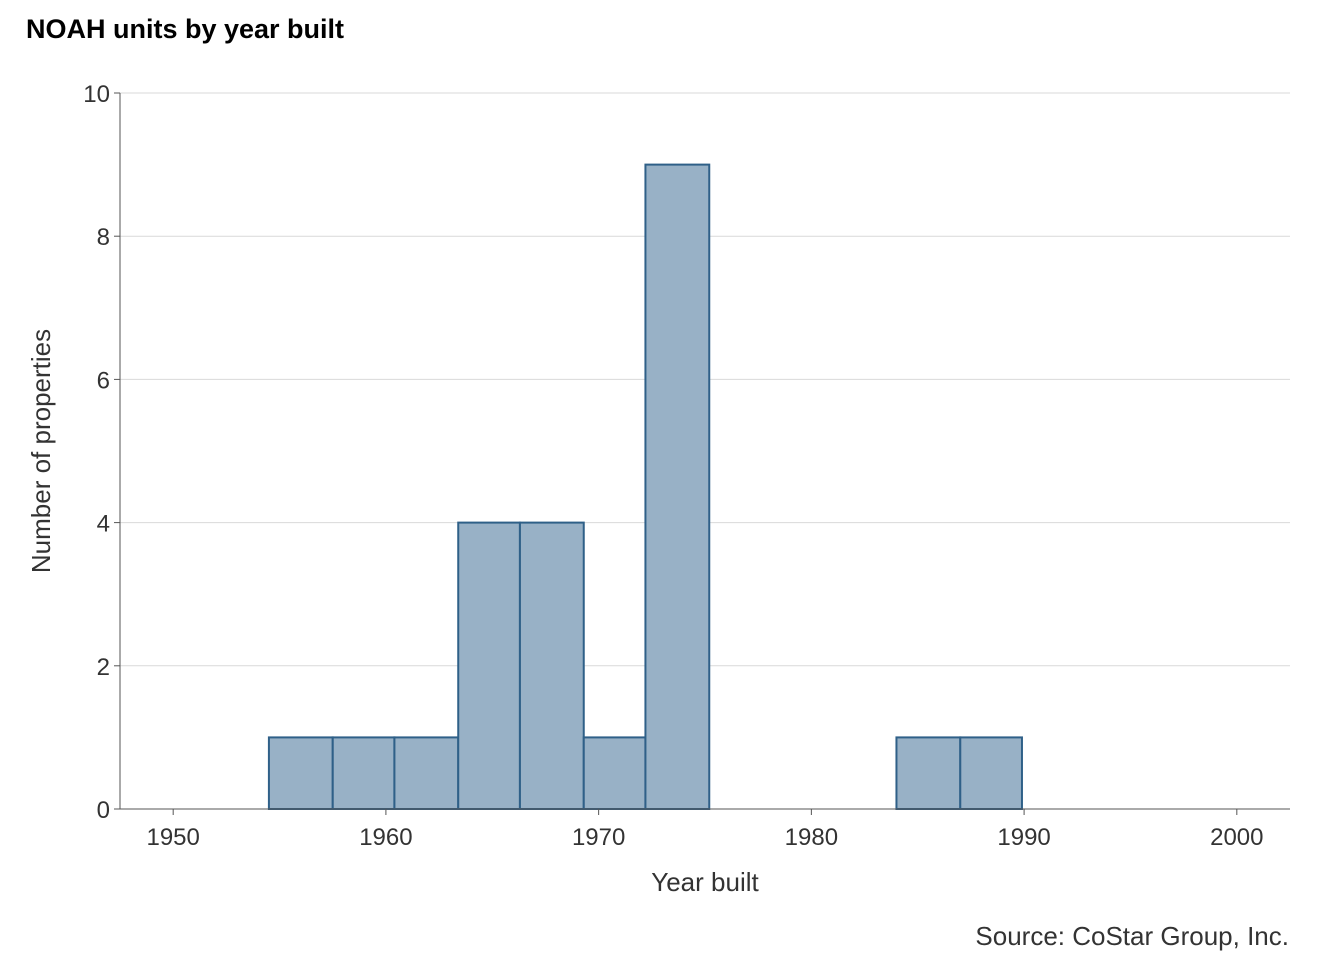 This screenshot has width=1344, height=960. Describe the element at coordinates (103, 237) in the screenshot. I see `y-tick-label: 8` at that location.